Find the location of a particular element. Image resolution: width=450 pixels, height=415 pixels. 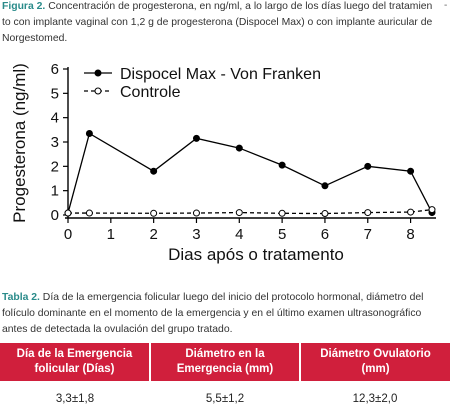

cell-emergence-diameter: 5,5±1,2 is located at coordinates (225, 398).